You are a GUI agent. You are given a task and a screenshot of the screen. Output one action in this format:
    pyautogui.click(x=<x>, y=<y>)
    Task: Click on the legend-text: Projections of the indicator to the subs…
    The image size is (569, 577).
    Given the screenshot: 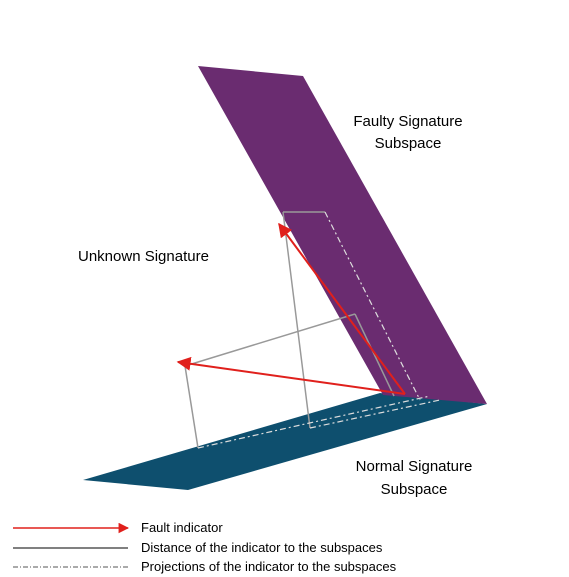 What is the action you would take?
    pyautogui.click(x=269, y=566)
    